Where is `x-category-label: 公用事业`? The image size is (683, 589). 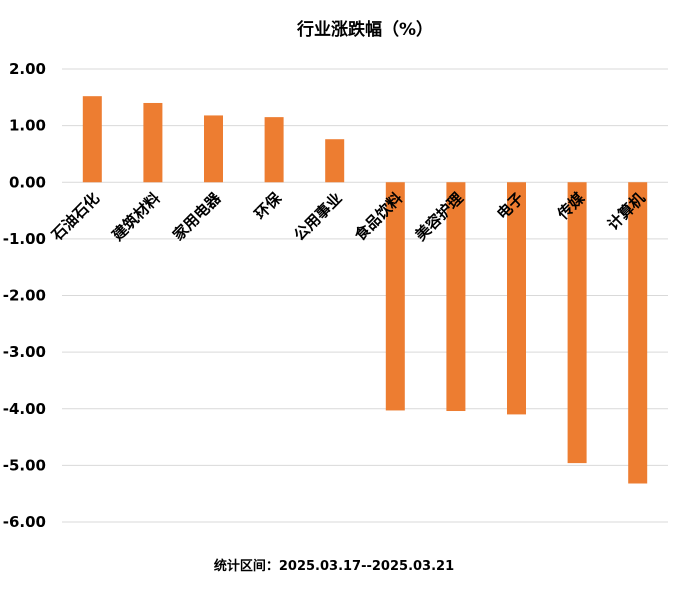 x-category-label: 公用事业 is located at coordinates (317, 216).